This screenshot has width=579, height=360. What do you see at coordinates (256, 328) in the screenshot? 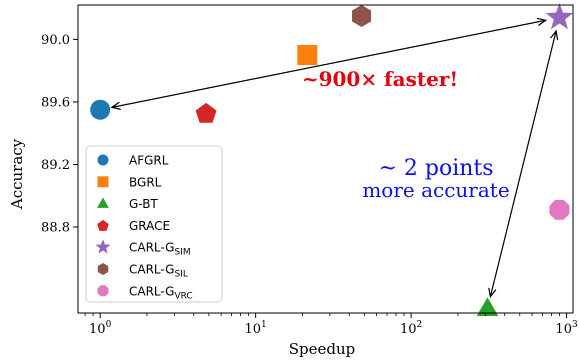
I see `x-tick-label: 10¹` at bounding box center [256, 328].